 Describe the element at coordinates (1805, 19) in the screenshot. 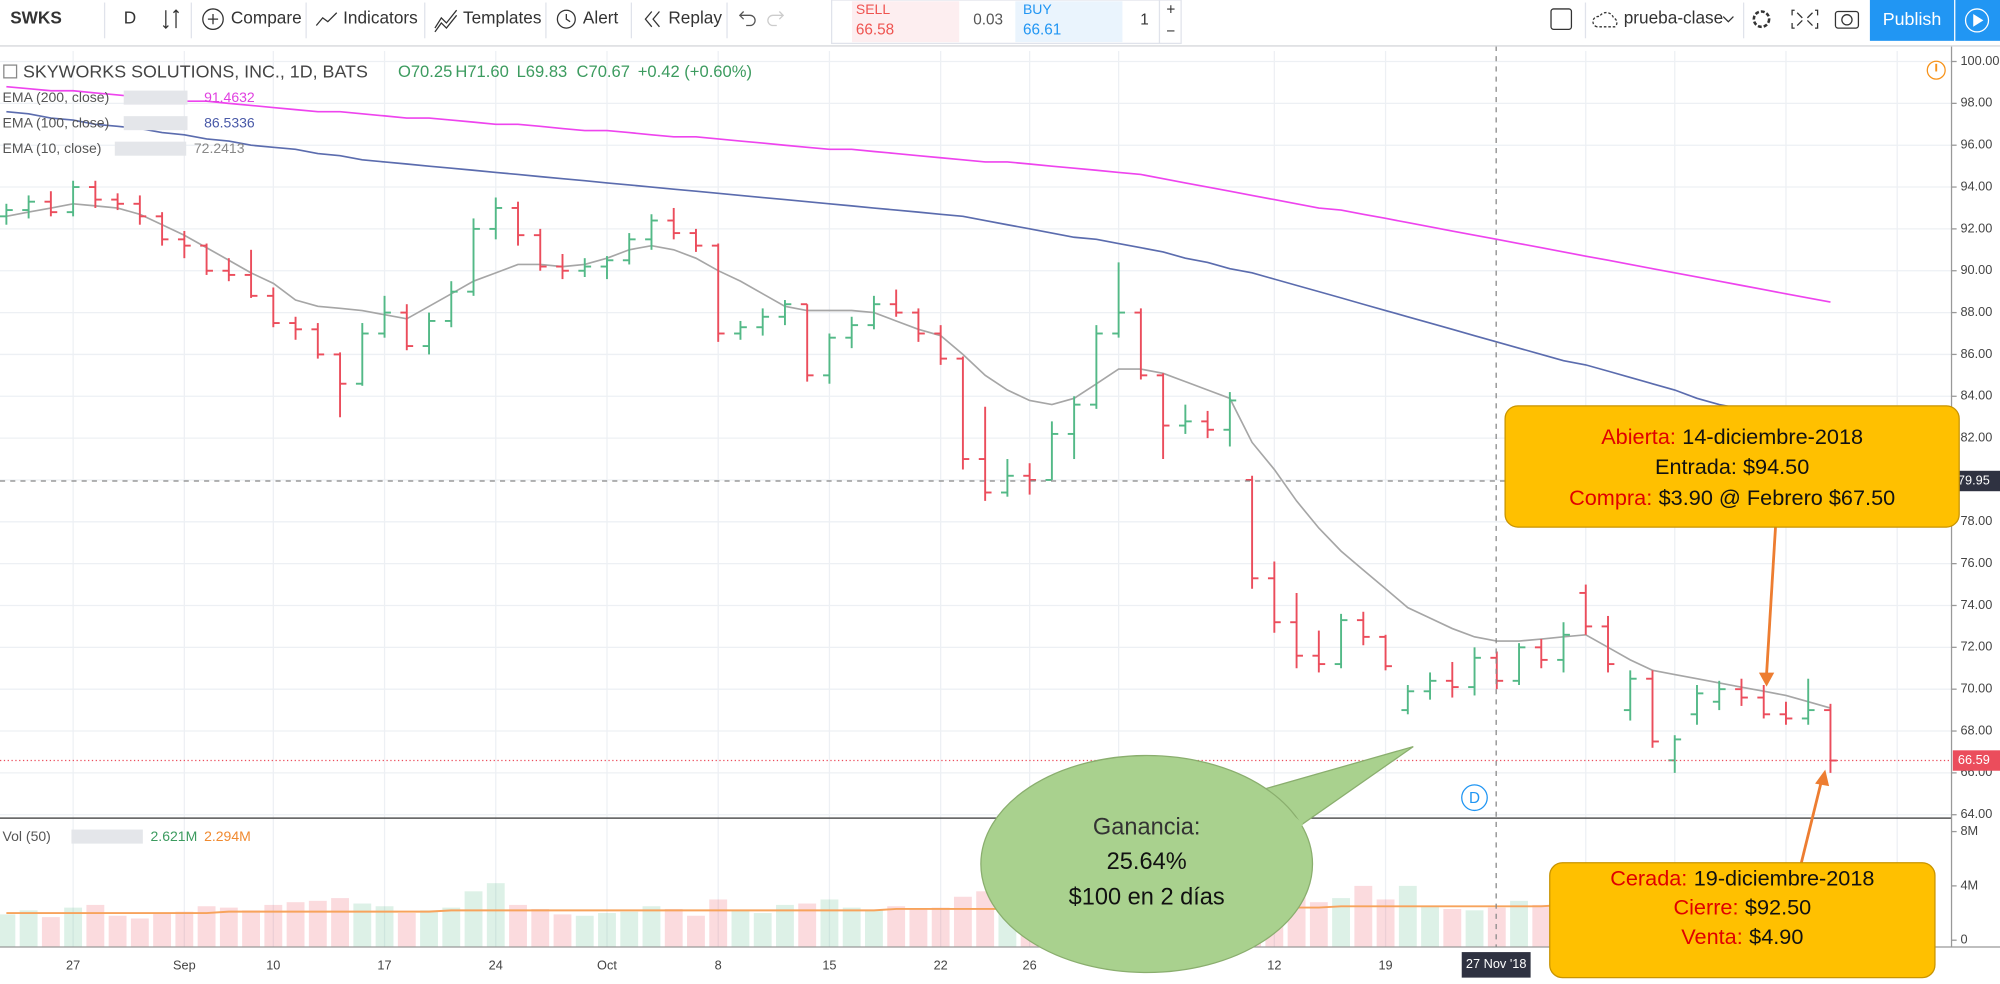

I see `fullscreen-button` at that location.